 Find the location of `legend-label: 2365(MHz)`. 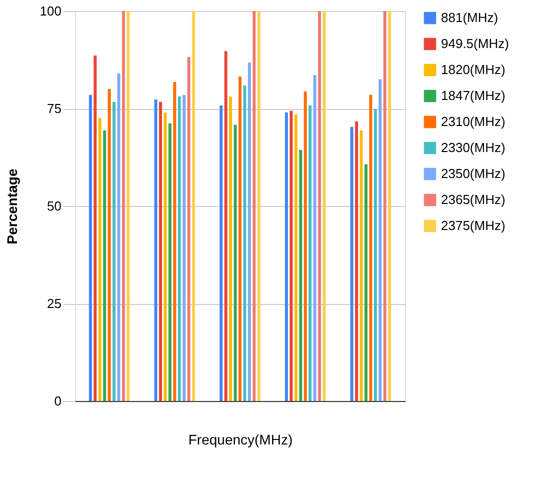

legend-label: 2365(MHz) is located at coordinates (473, 199).